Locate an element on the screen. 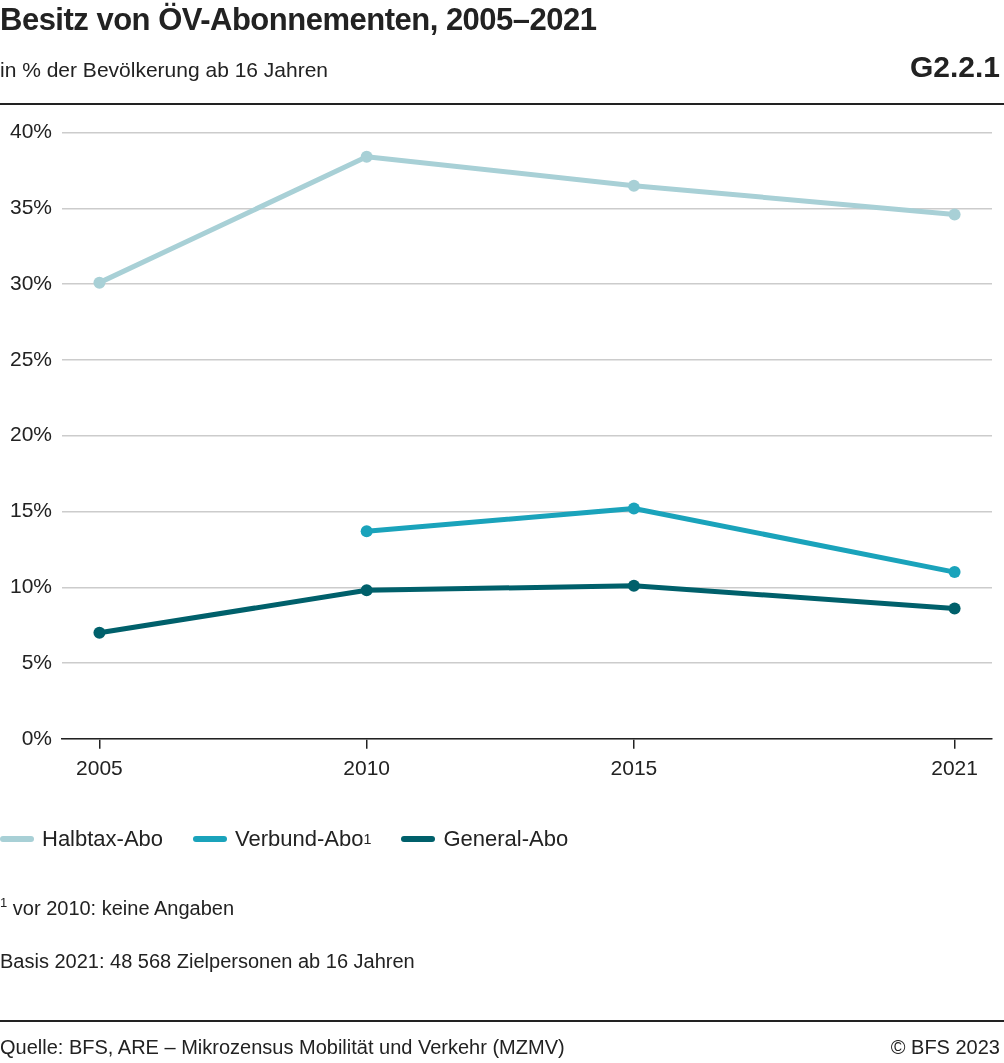  text: Basis 2021: 48 568 Zielpersonen ab 16 Jahren is located at coordinates (207, 961).